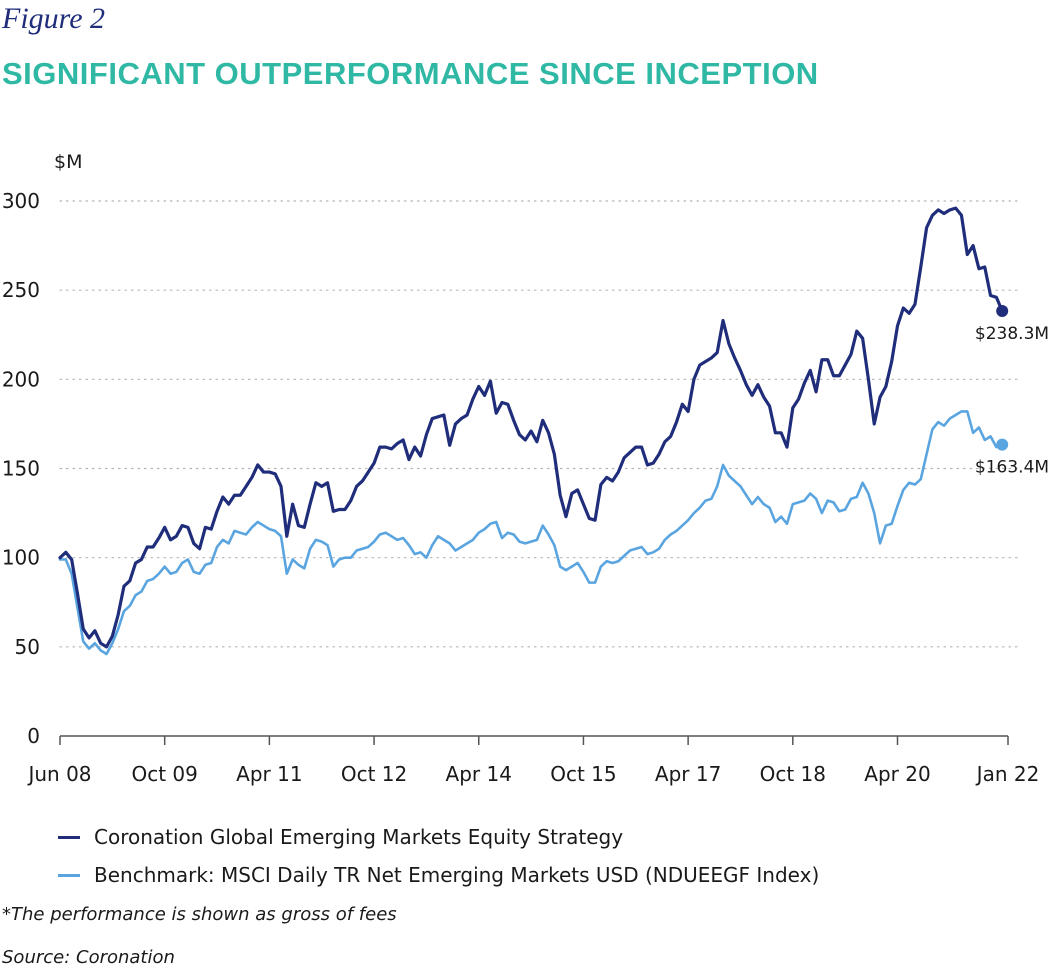  Describe the element at coordinates (1012, 468) in the screenshot. I see `end-label-benchmark: $163.4M` at that location.